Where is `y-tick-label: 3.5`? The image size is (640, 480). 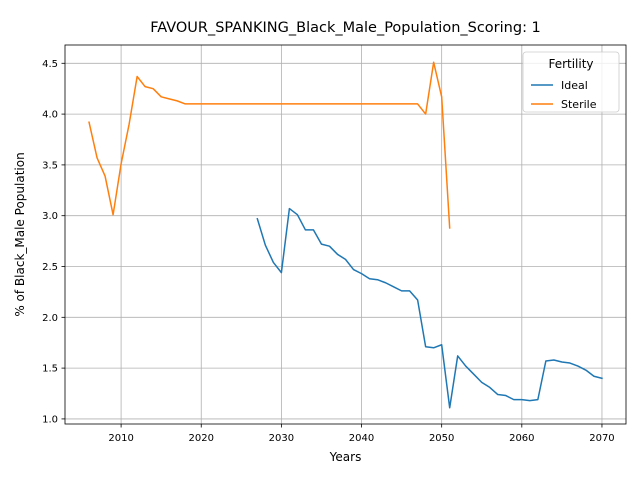
y-tick-label: 3.5 is located at coordinates (50, 165).